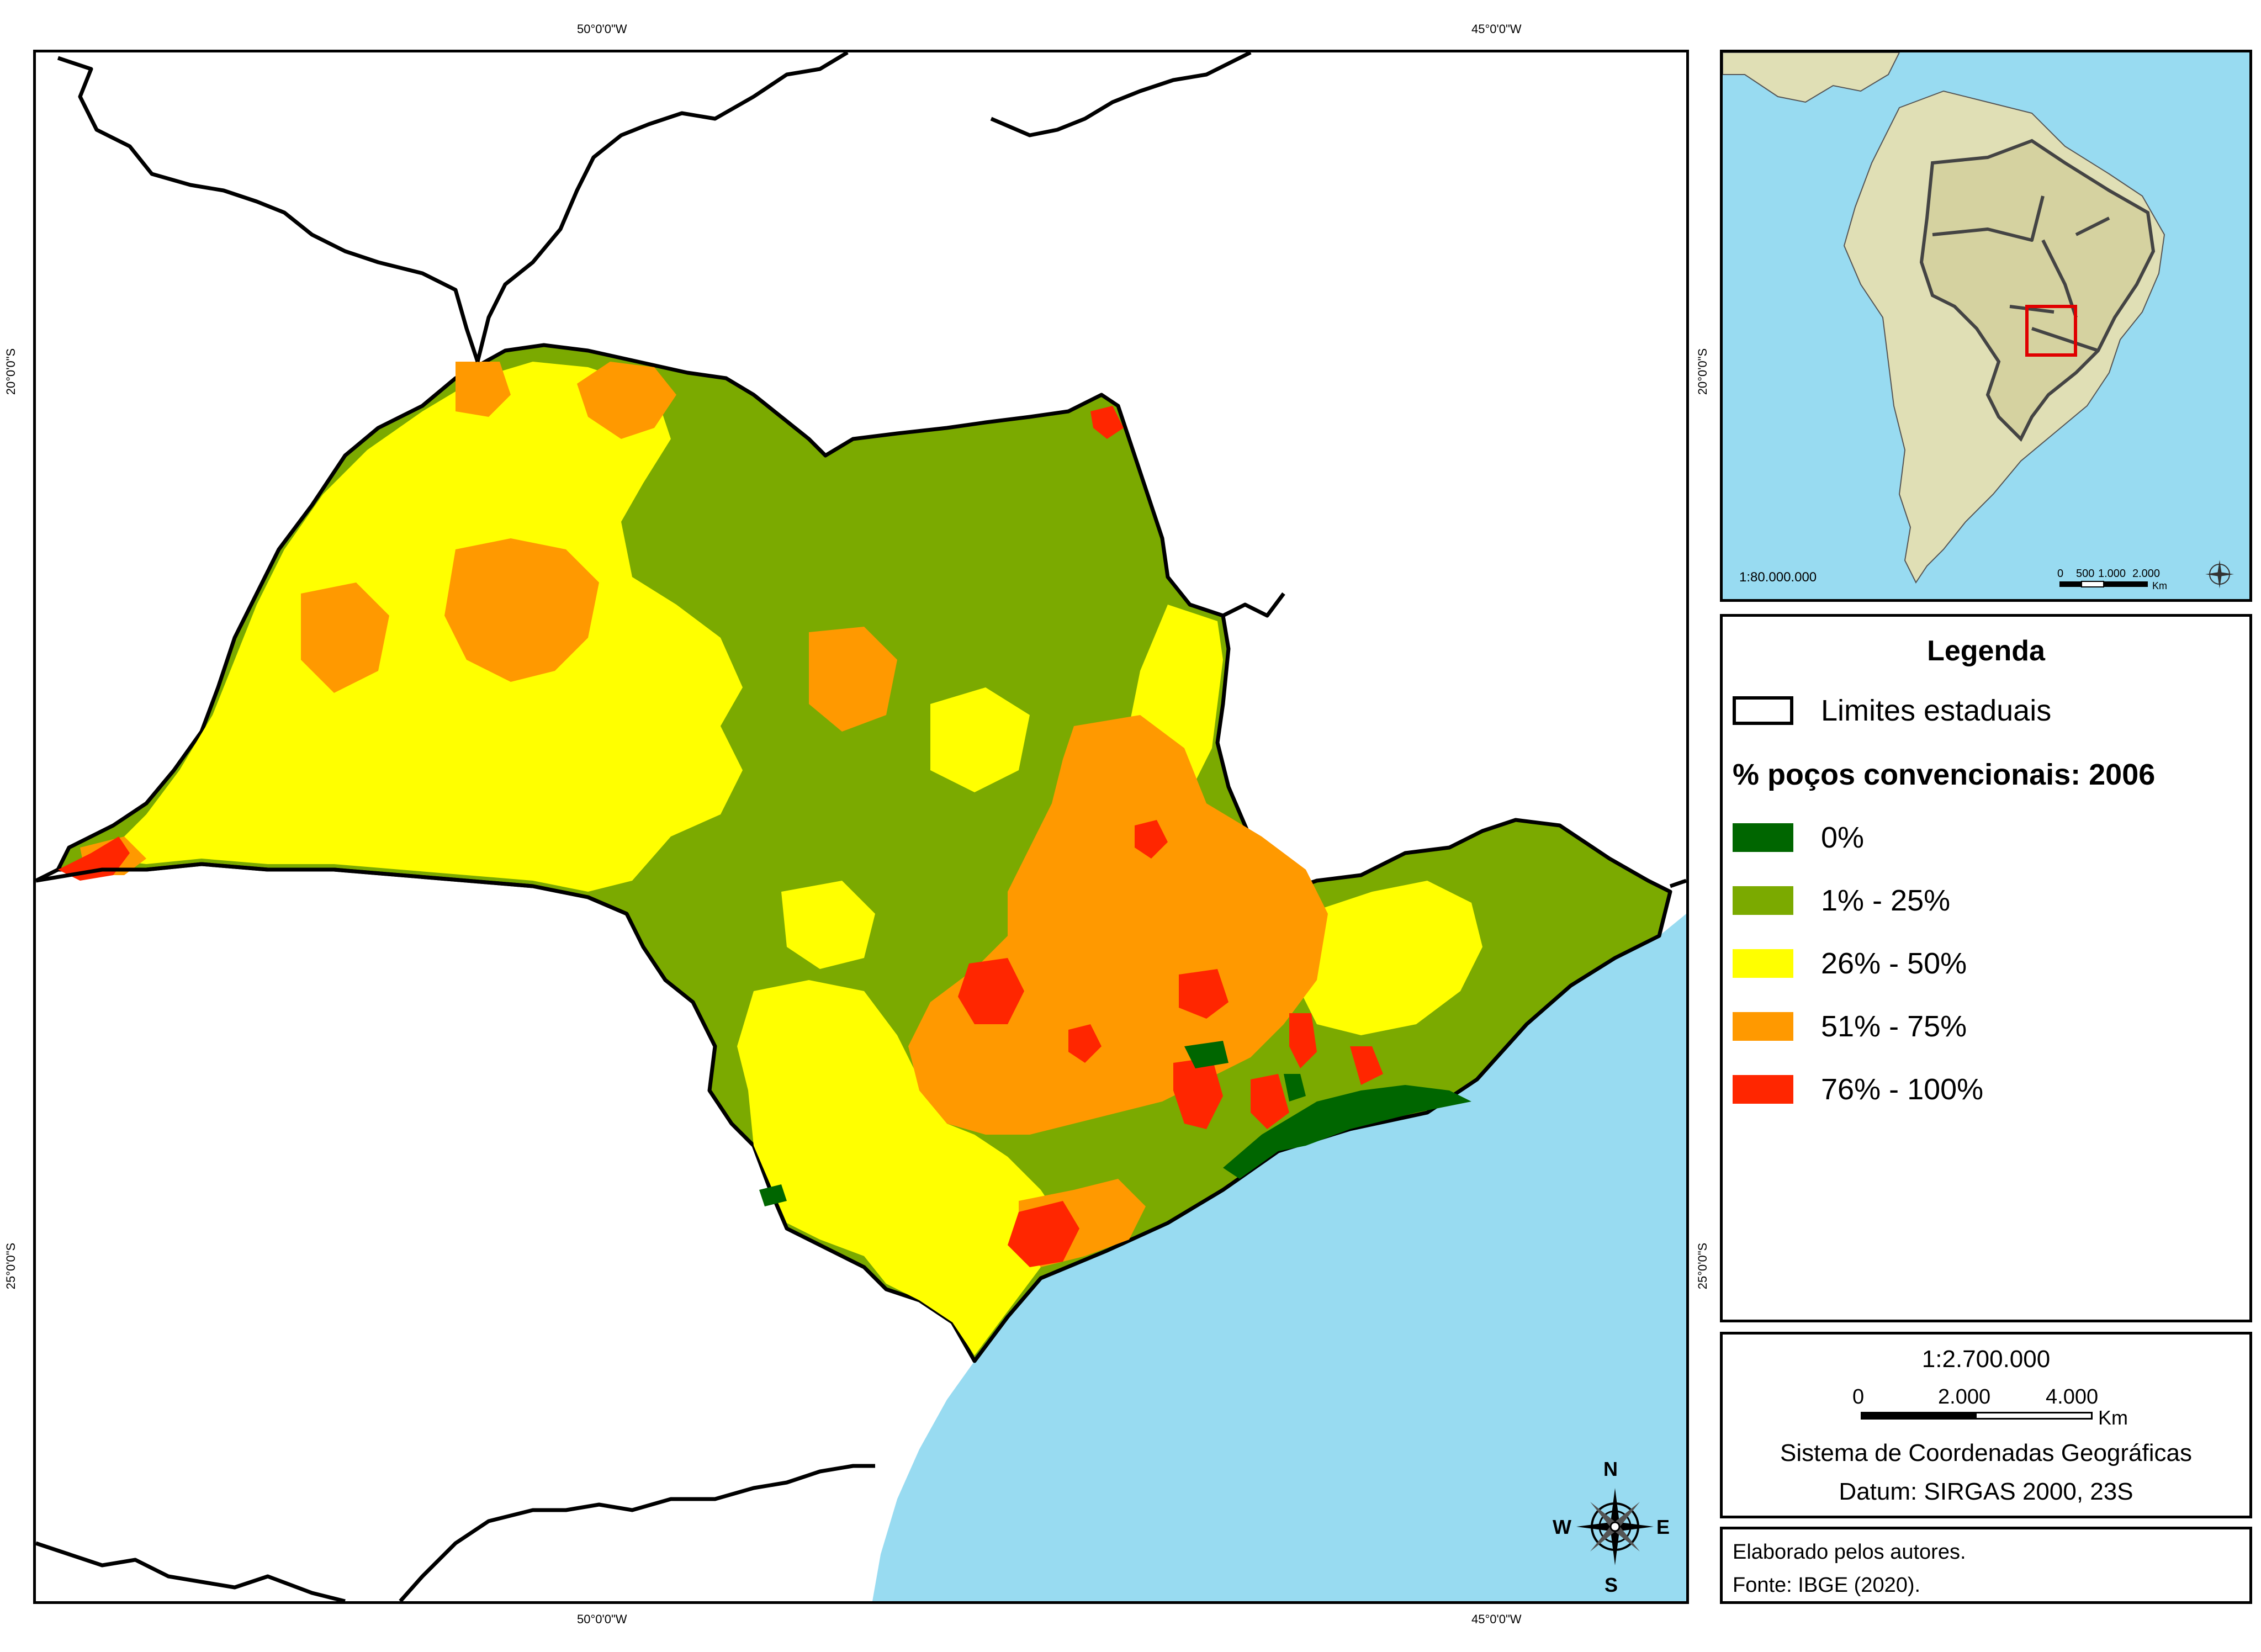 The height and width of the screenshot is (1652, 2261). Describe the element at coordinates (1859, 1397) in the screenshot. I see `scale-label-0: 0` at that location.